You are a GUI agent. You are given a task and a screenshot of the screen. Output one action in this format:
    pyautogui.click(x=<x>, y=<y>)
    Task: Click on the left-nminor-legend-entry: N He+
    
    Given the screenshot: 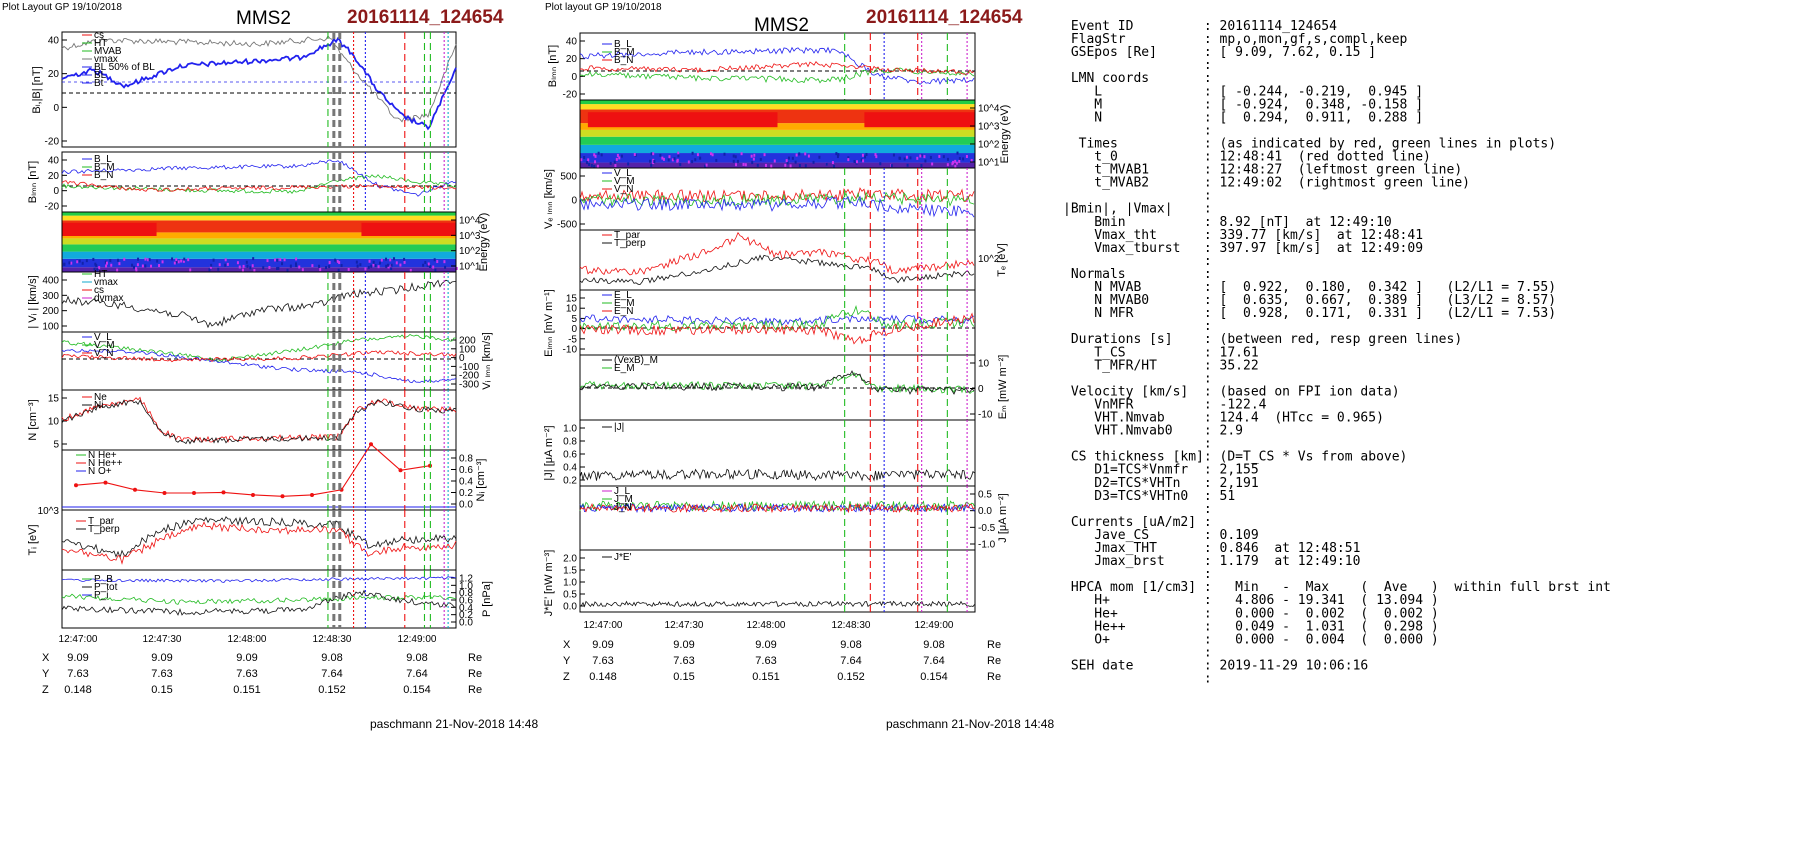 What is the action you would take?
    pyautogui.click(x=102, y=455)
    